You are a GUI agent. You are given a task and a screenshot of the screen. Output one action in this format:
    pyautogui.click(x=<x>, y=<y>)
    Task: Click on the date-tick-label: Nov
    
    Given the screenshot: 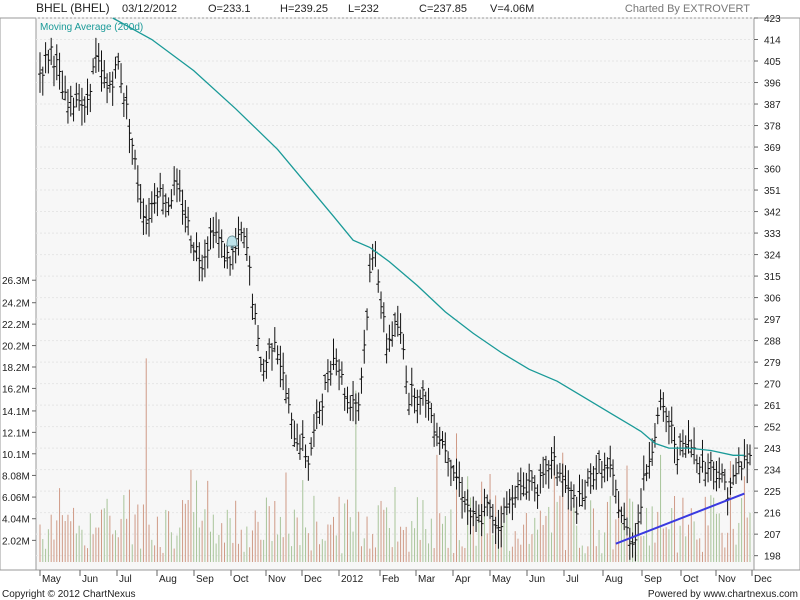 What is the action you would take?
    pyautogui.click(x=727, y=579)
    